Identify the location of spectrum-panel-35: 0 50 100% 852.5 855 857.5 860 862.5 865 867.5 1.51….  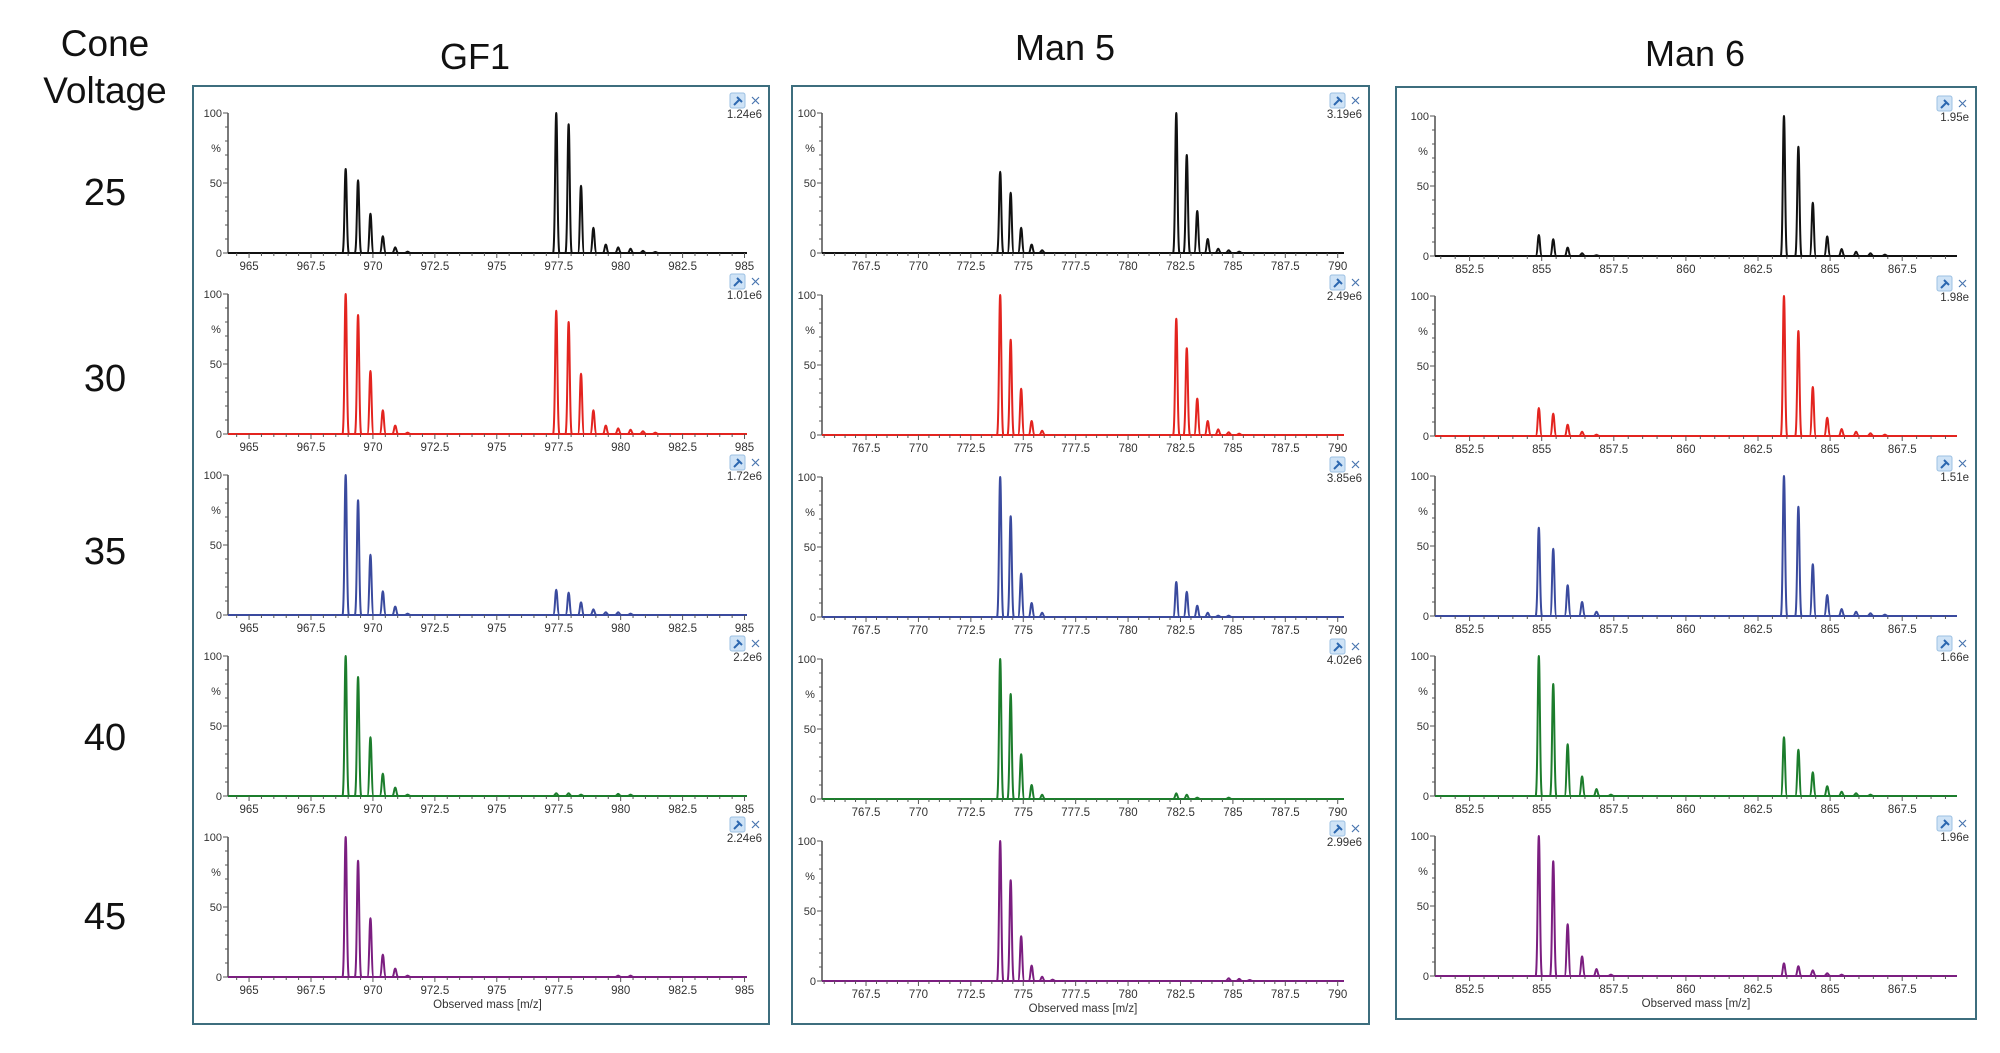
(1690, 545).